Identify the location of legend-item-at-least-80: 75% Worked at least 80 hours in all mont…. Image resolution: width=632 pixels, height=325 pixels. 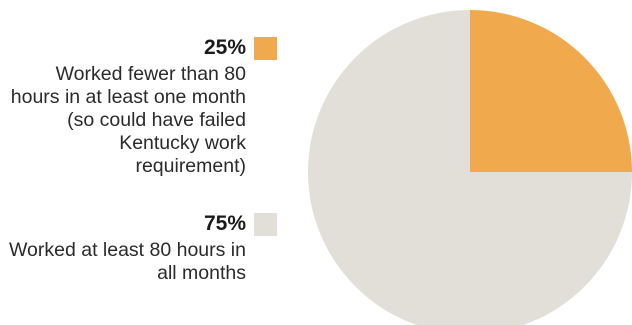
(141, 248).